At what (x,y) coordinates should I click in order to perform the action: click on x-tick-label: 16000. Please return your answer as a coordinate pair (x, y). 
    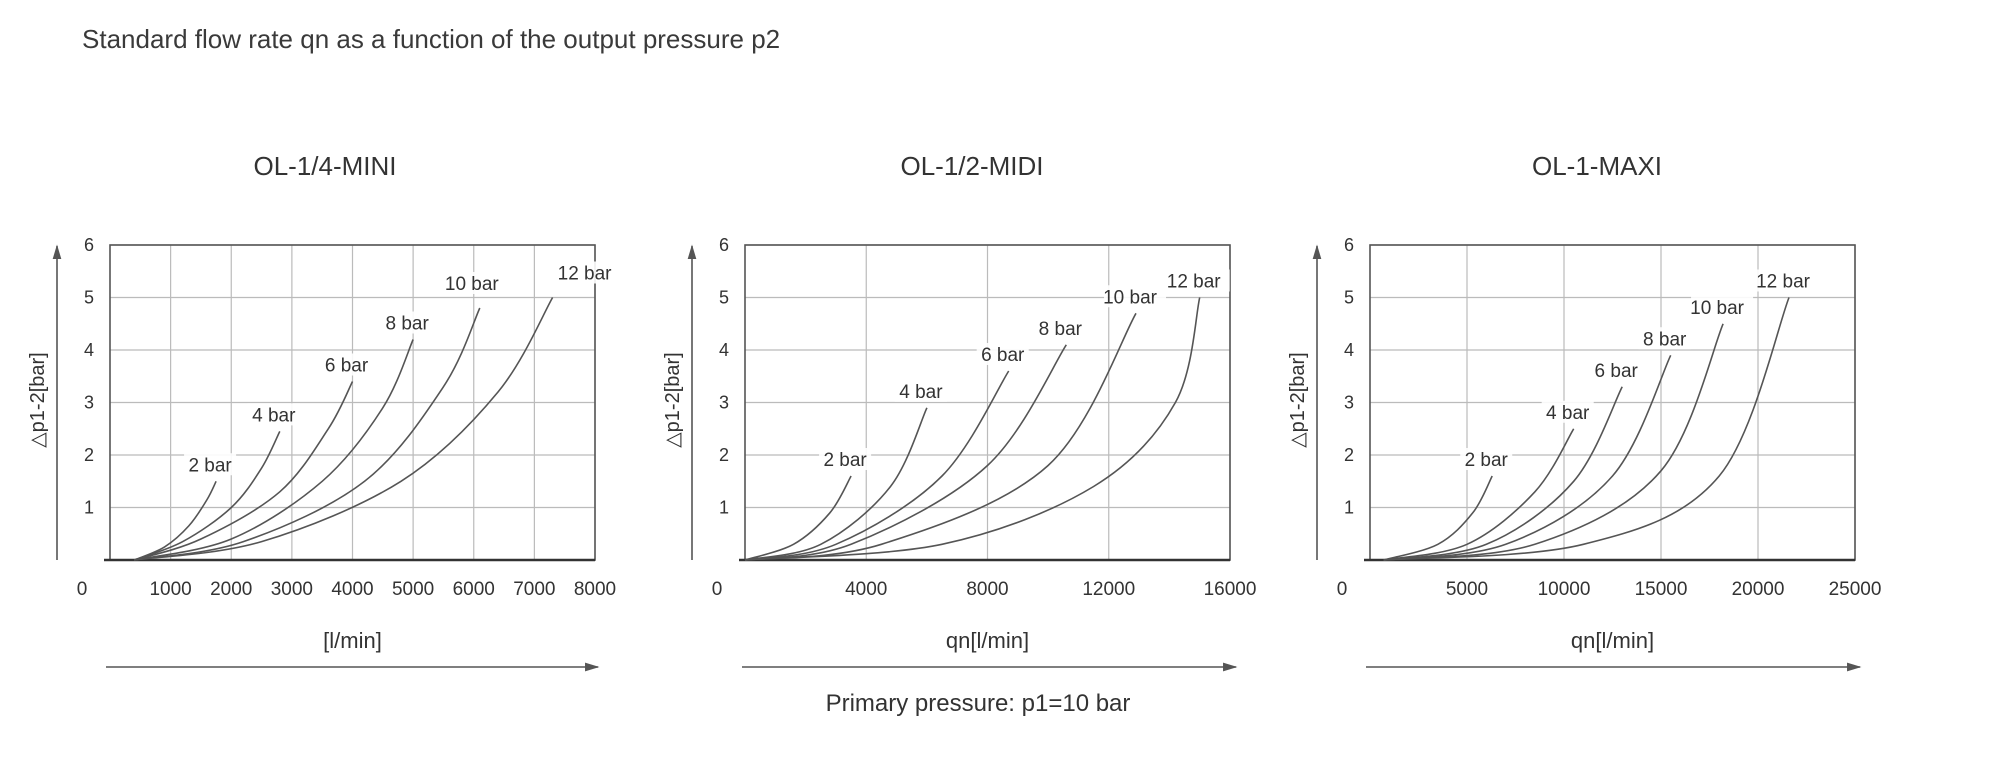
    Looking at the image, I should click on (1230, 589).